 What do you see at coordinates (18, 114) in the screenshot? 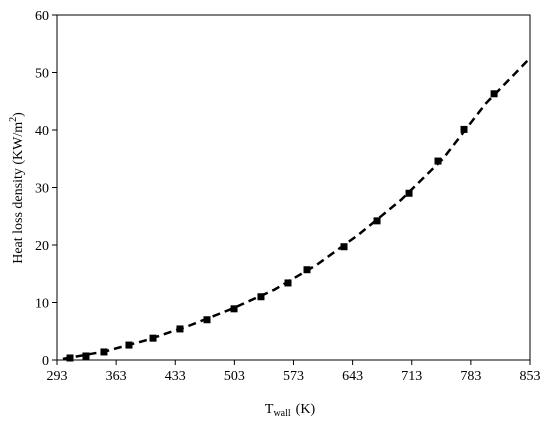
I see `y-label-suffix: )` at bounding box center [18, 114].